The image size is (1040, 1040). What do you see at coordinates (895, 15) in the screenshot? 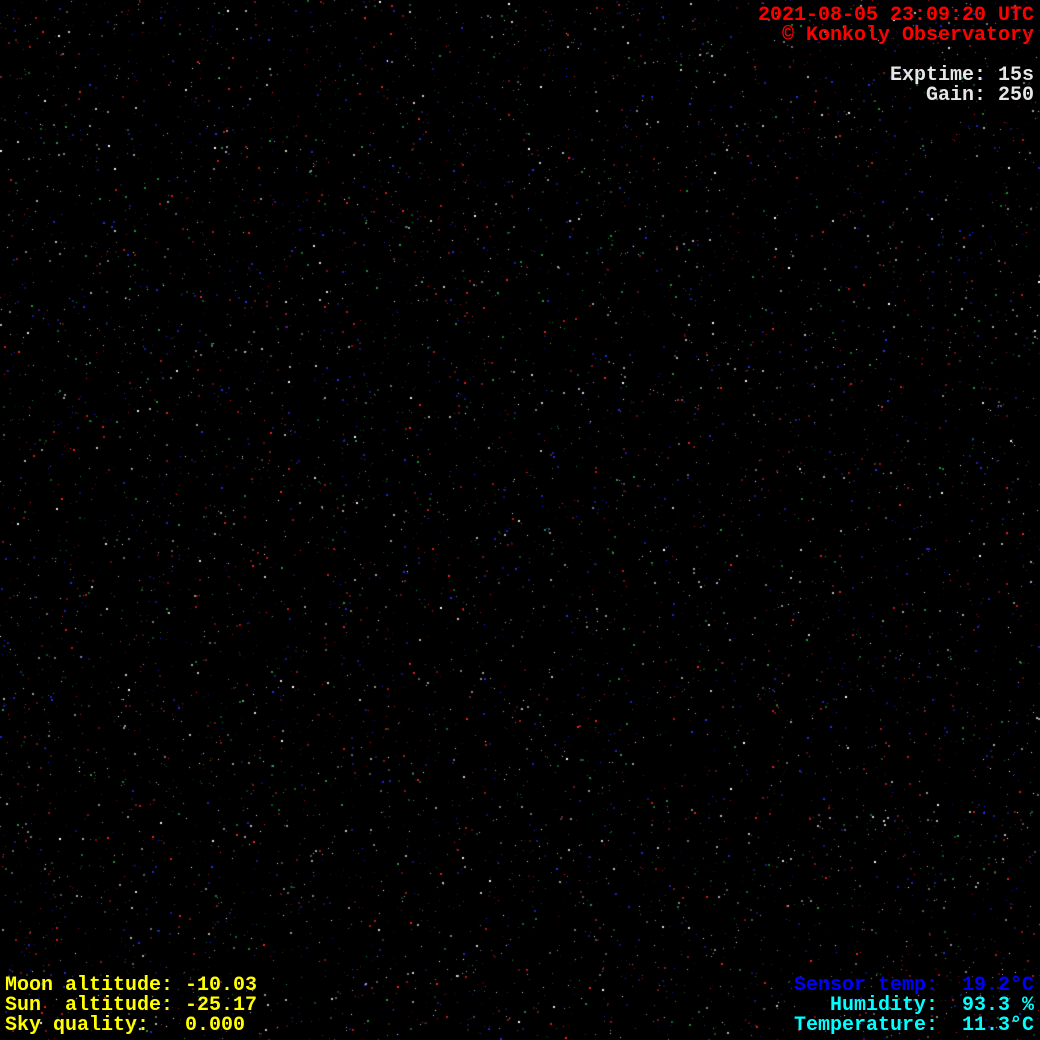
I see `timestamp: 2021-08-05 23:09:20 UTC` at bounding box center [895, 15].